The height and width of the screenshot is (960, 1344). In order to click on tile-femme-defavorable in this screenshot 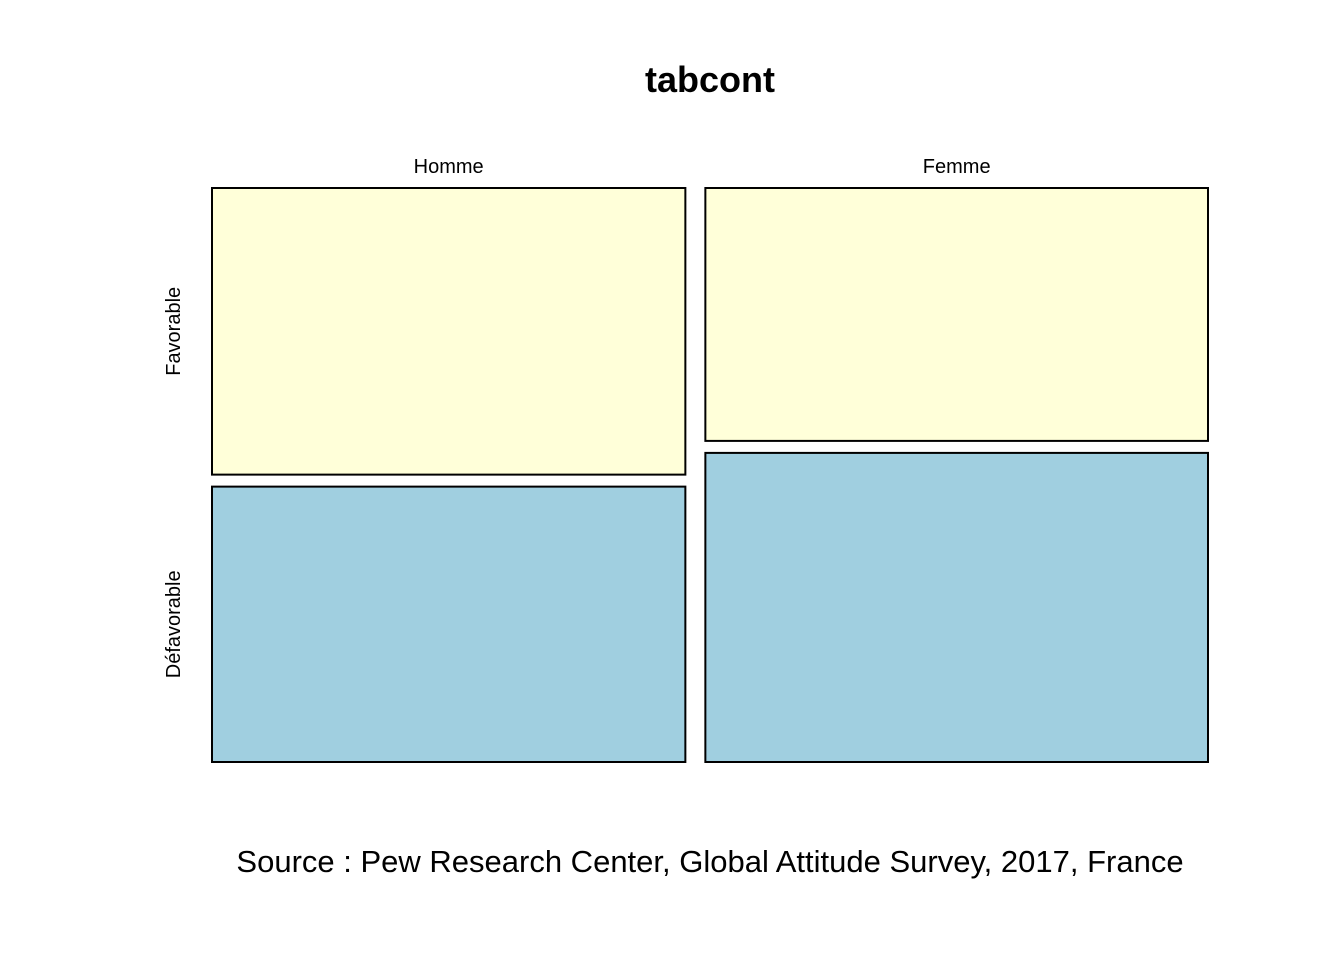, I will do `click(956, 607)`.